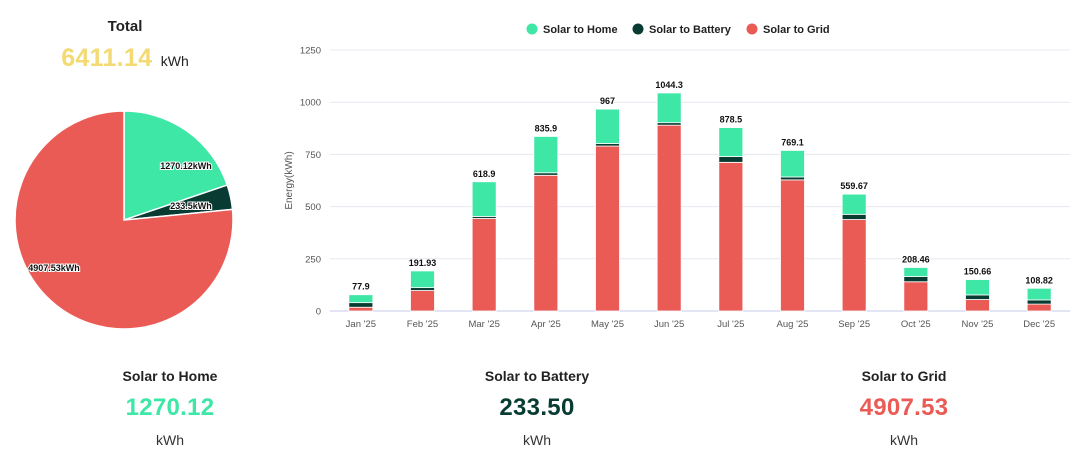 The image size is (1080, 451). I want to click on summary-value: 4907.53, so click(904, 407).